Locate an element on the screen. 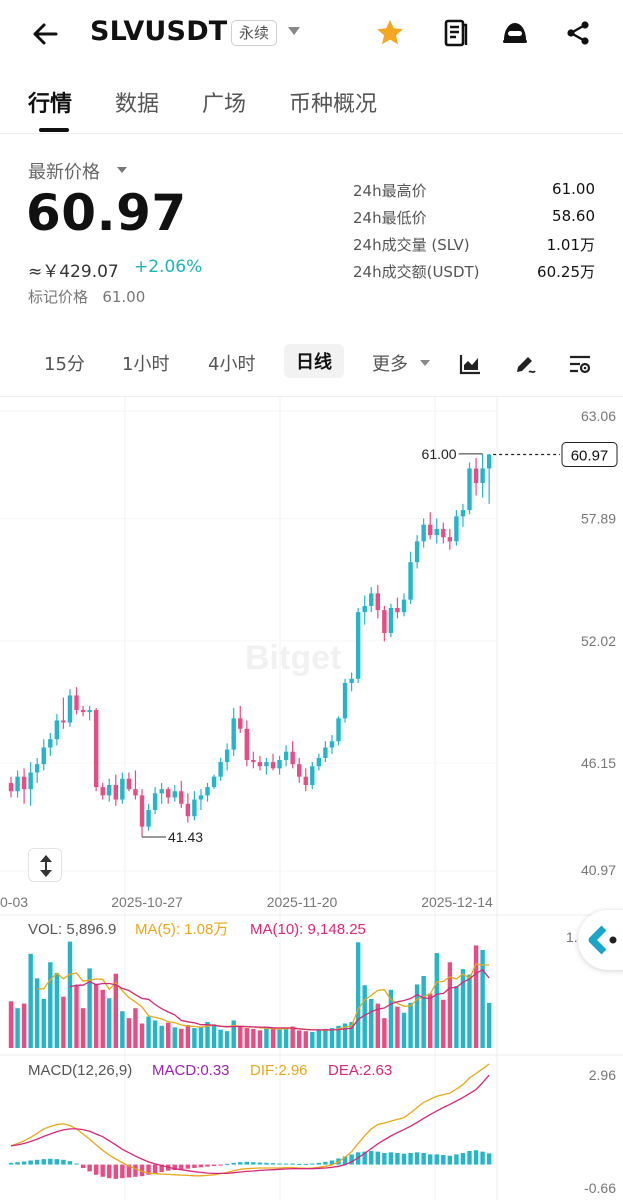 This screenshot has height=1200, width=623. interval-4h: 4小时 is located at coordinates (232, 364).